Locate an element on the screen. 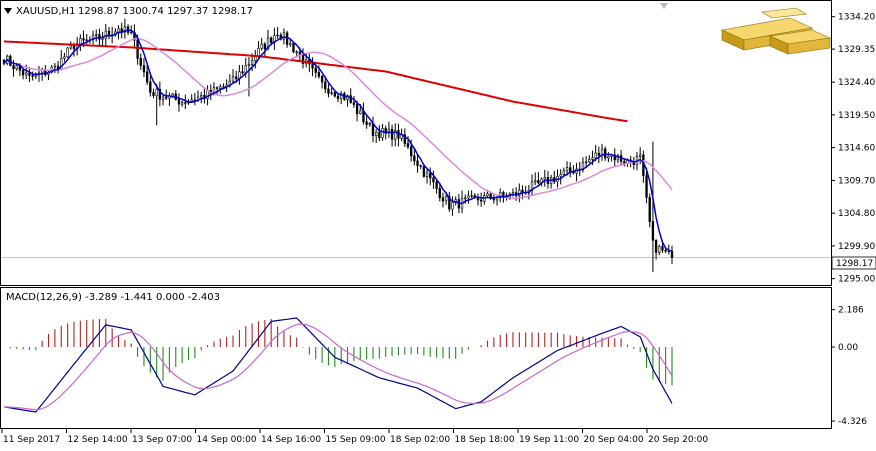 This screenshot has width=876, height=451. time-tick-label: 14 Sep 16:00 is located at coordinates (291, 440).